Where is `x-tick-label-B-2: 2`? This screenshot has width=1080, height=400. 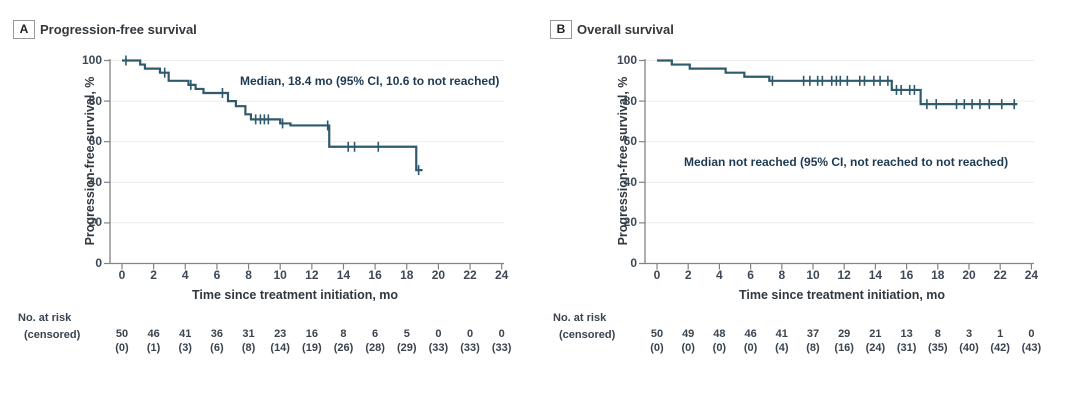
x-tick-label-B-2: 2 is located at coordinates (688, 275).